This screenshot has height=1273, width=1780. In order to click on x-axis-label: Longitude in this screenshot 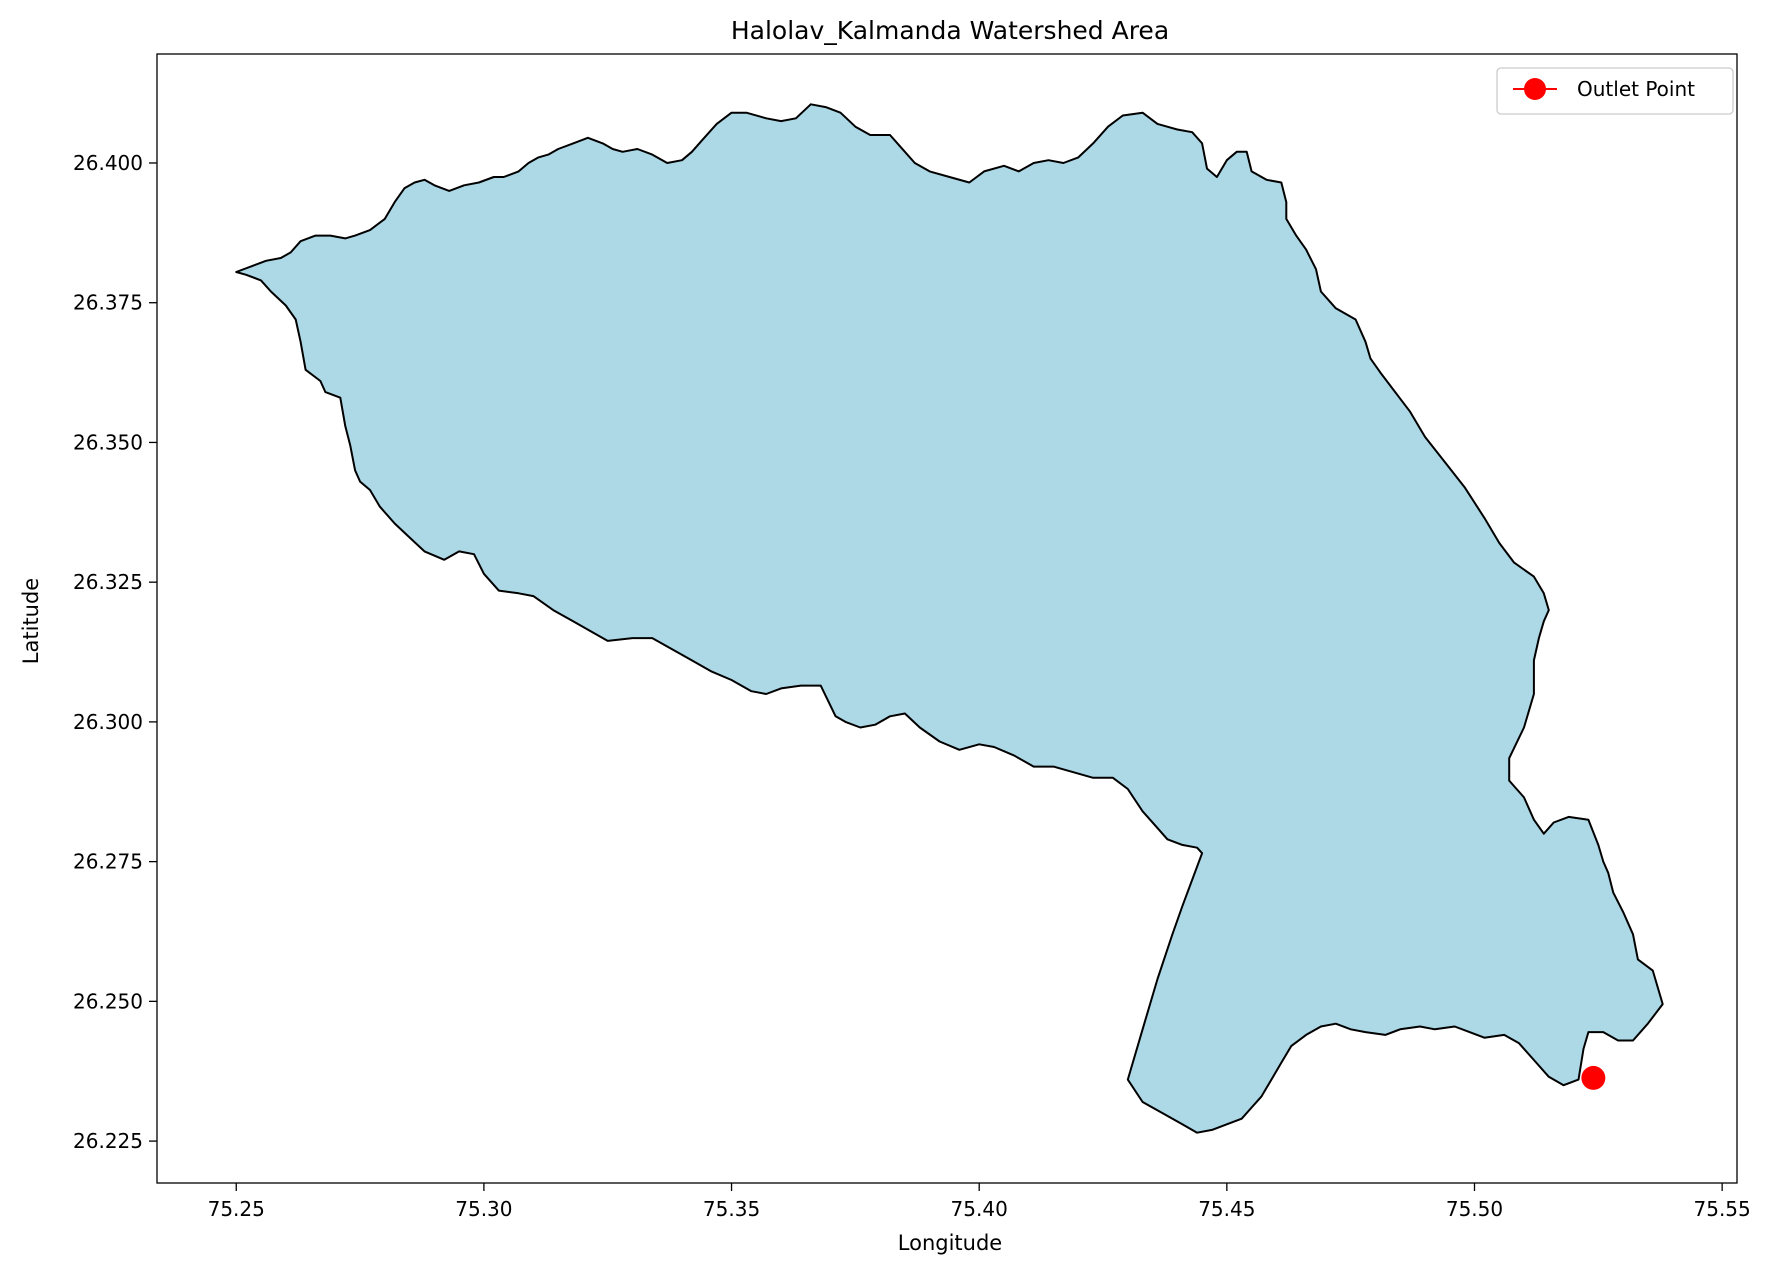, I will do `click(950, 1243)`.